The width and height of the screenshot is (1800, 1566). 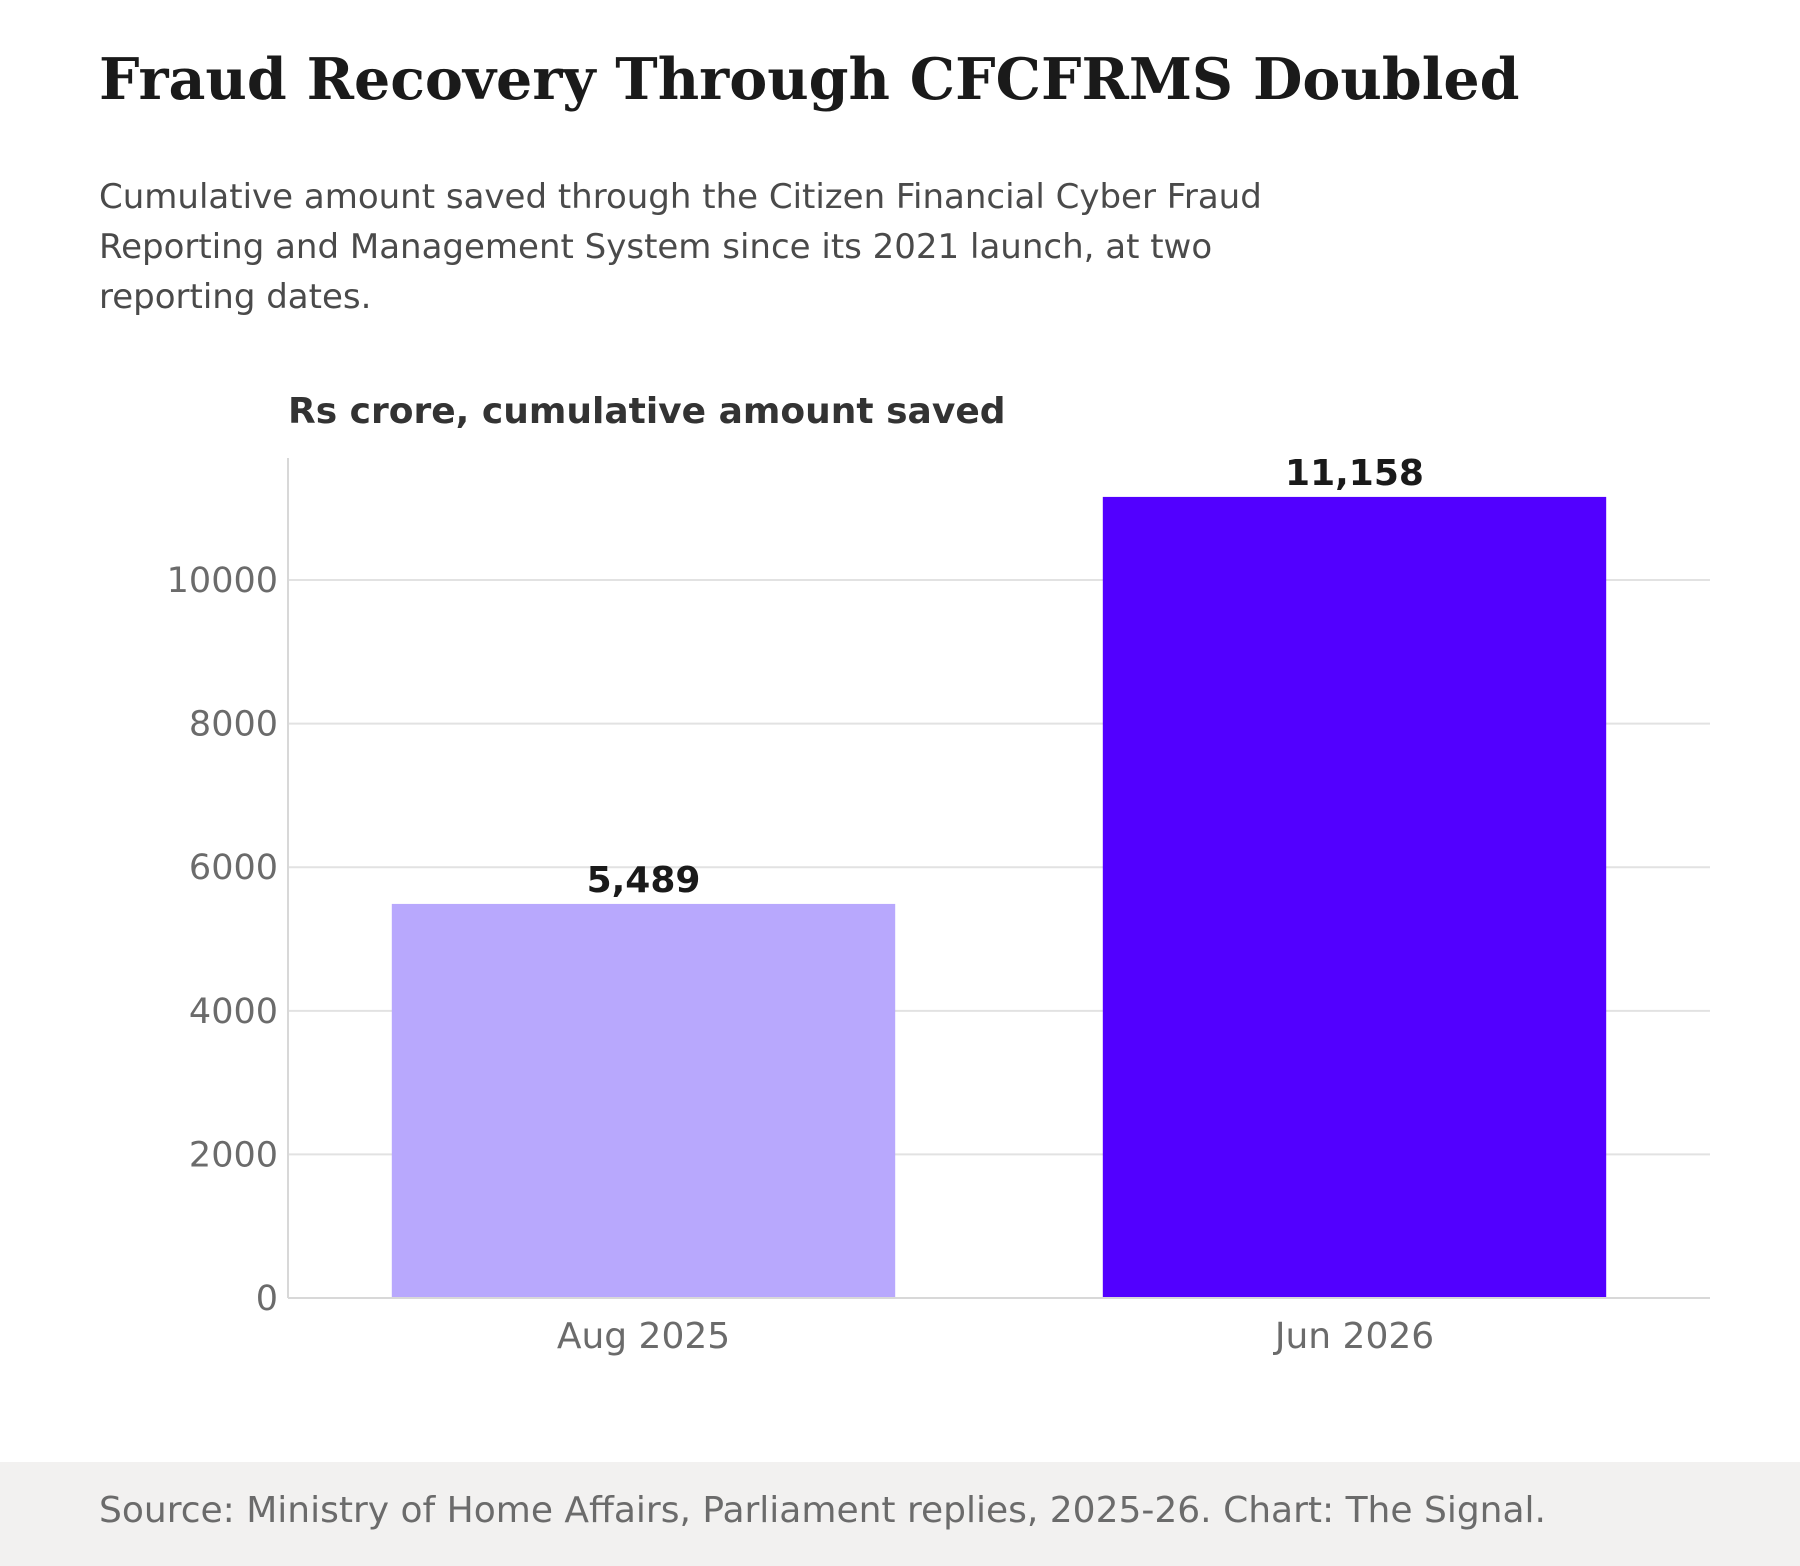 What do you see at coordinates (233, 725) in the screenshot?
I see `y-tick-label: 8000` at bounding box center [233, 725].